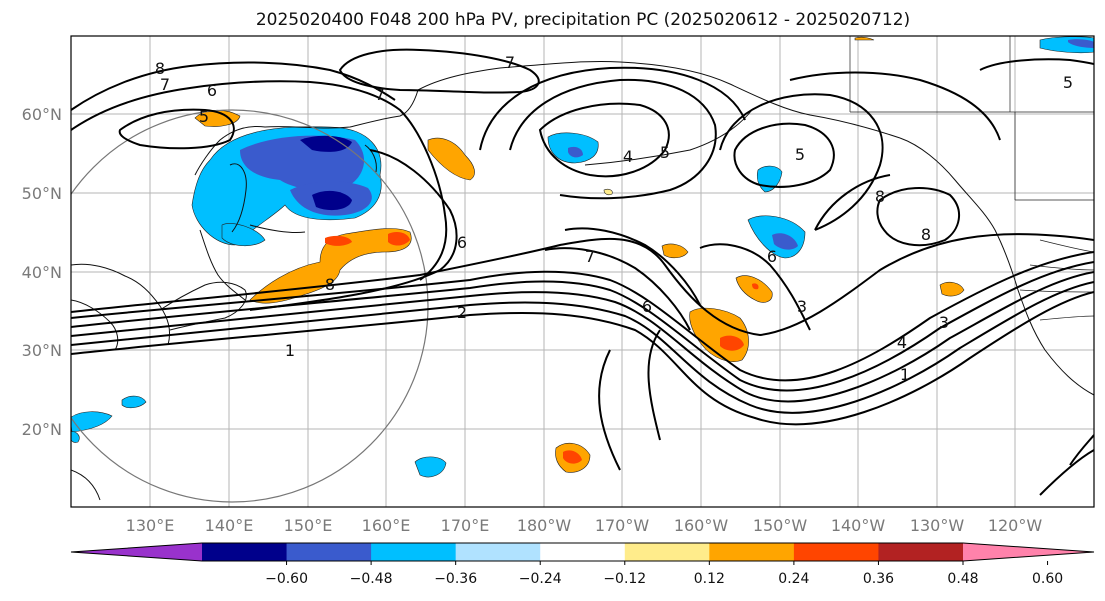 This screenshot has height=601, width=1105. I want to click on lat-label: 50°N, so click(42, 193).